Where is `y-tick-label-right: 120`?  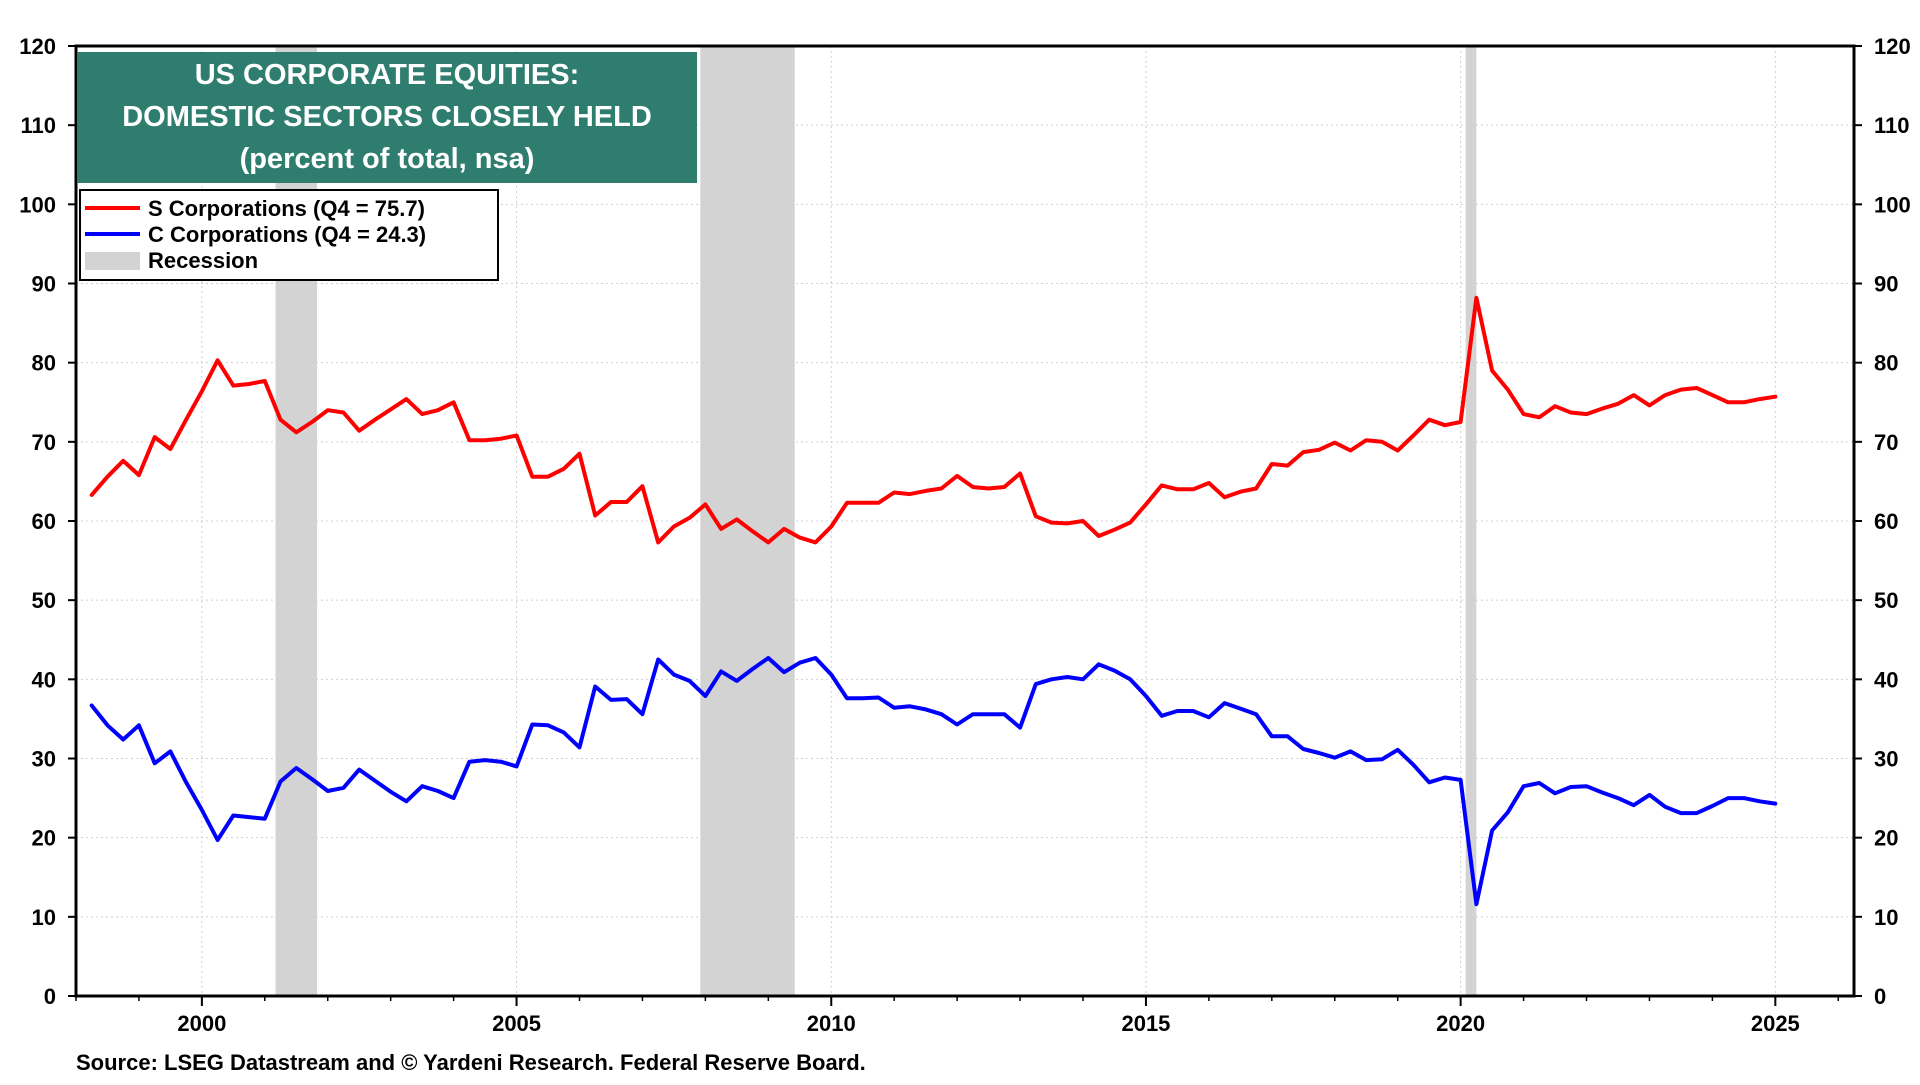
y-tick-label-right: 120 is located at coordinates (1892, 46).